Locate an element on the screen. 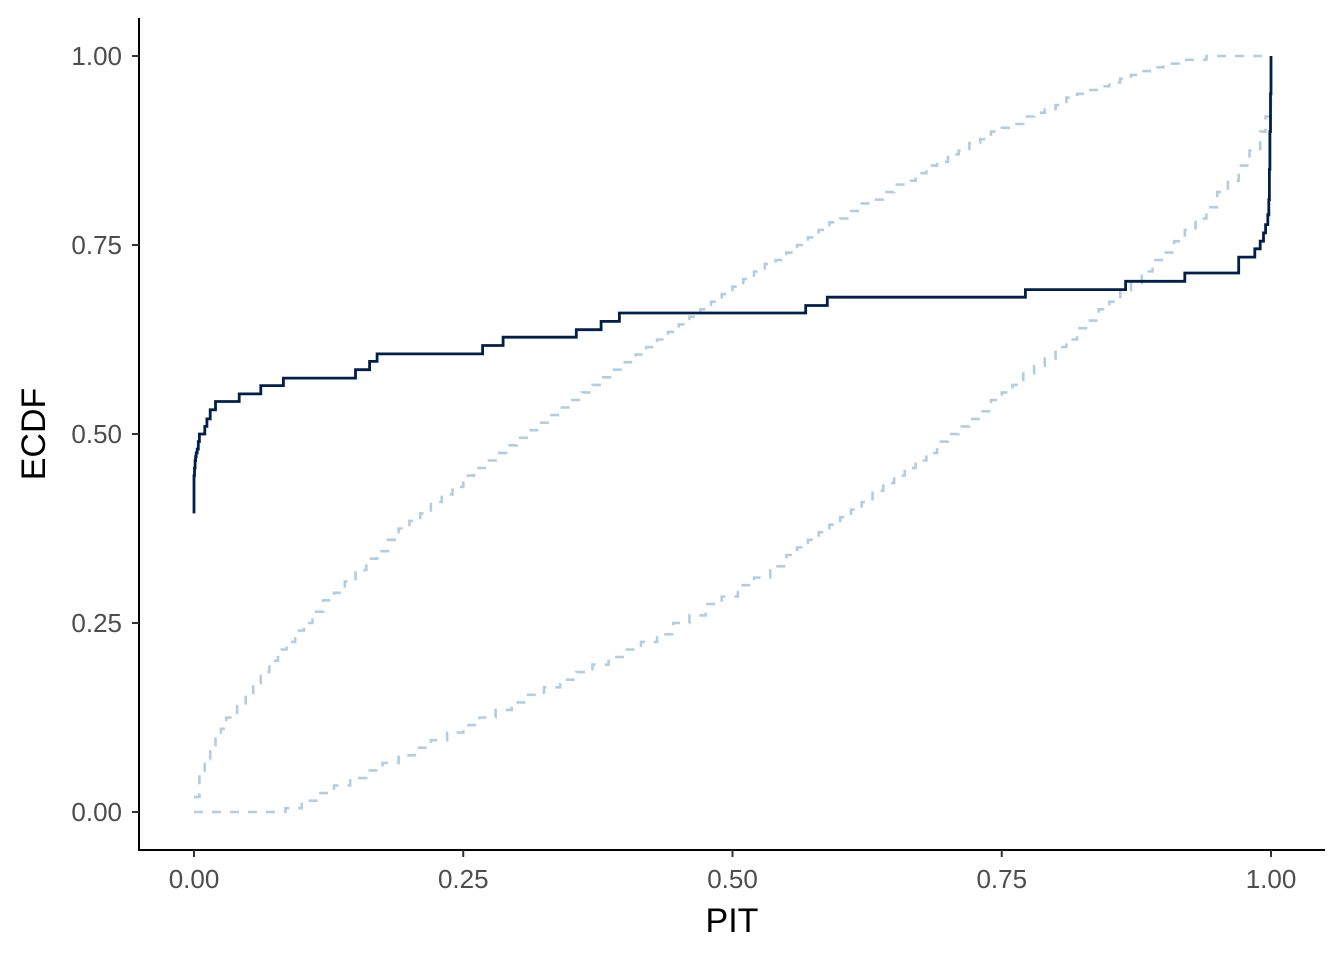  y-ticks: 0.00 0.25 0.50 0.75 1.00 is located at coordinates (105, 434).